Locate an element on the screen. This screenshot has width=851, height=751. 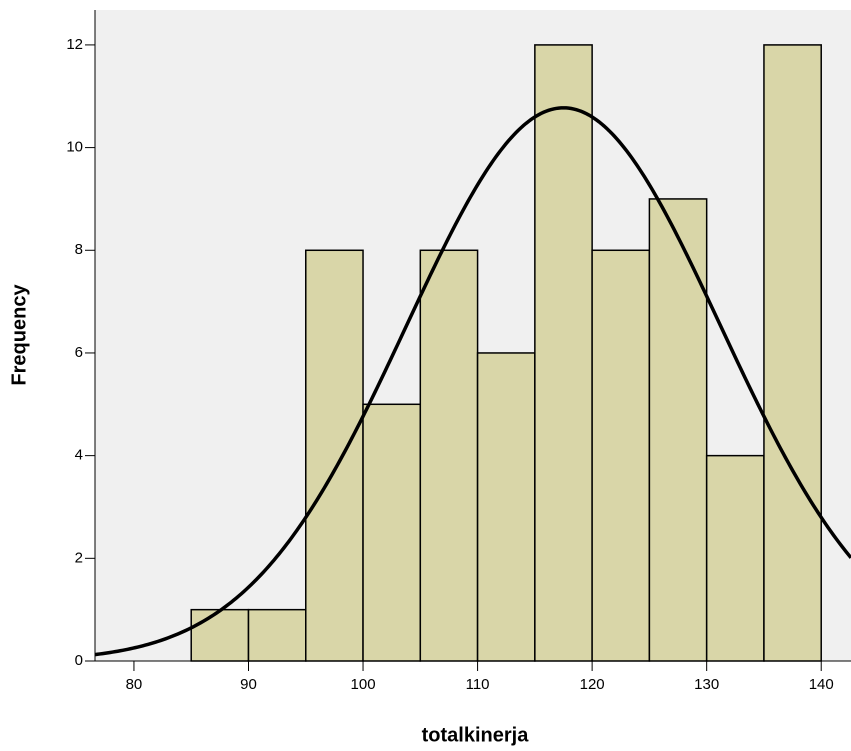
x-tick-label: 80 is located at coordinates (134, 684).